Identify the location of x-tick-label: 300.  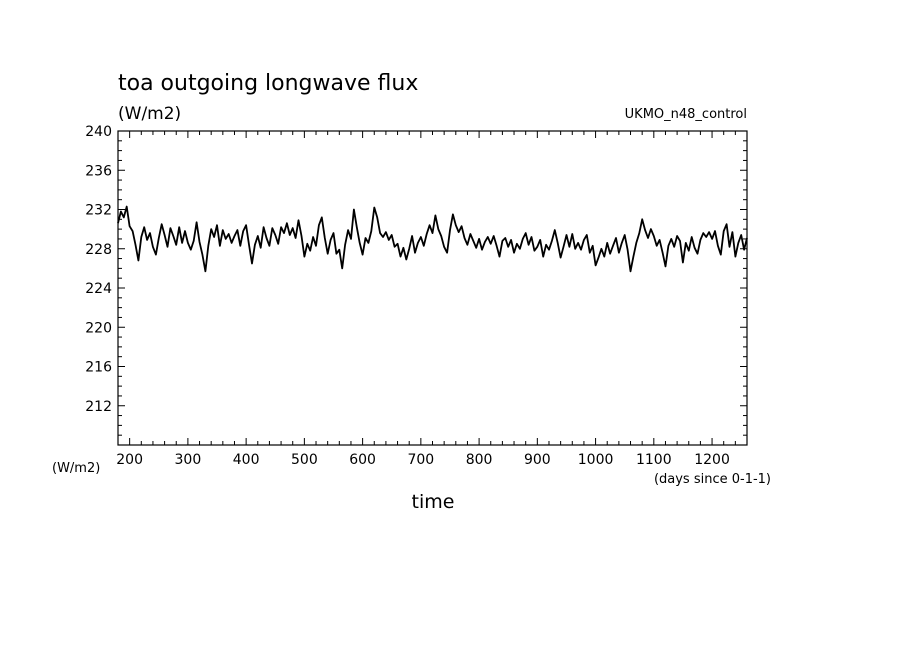
(188, 460).